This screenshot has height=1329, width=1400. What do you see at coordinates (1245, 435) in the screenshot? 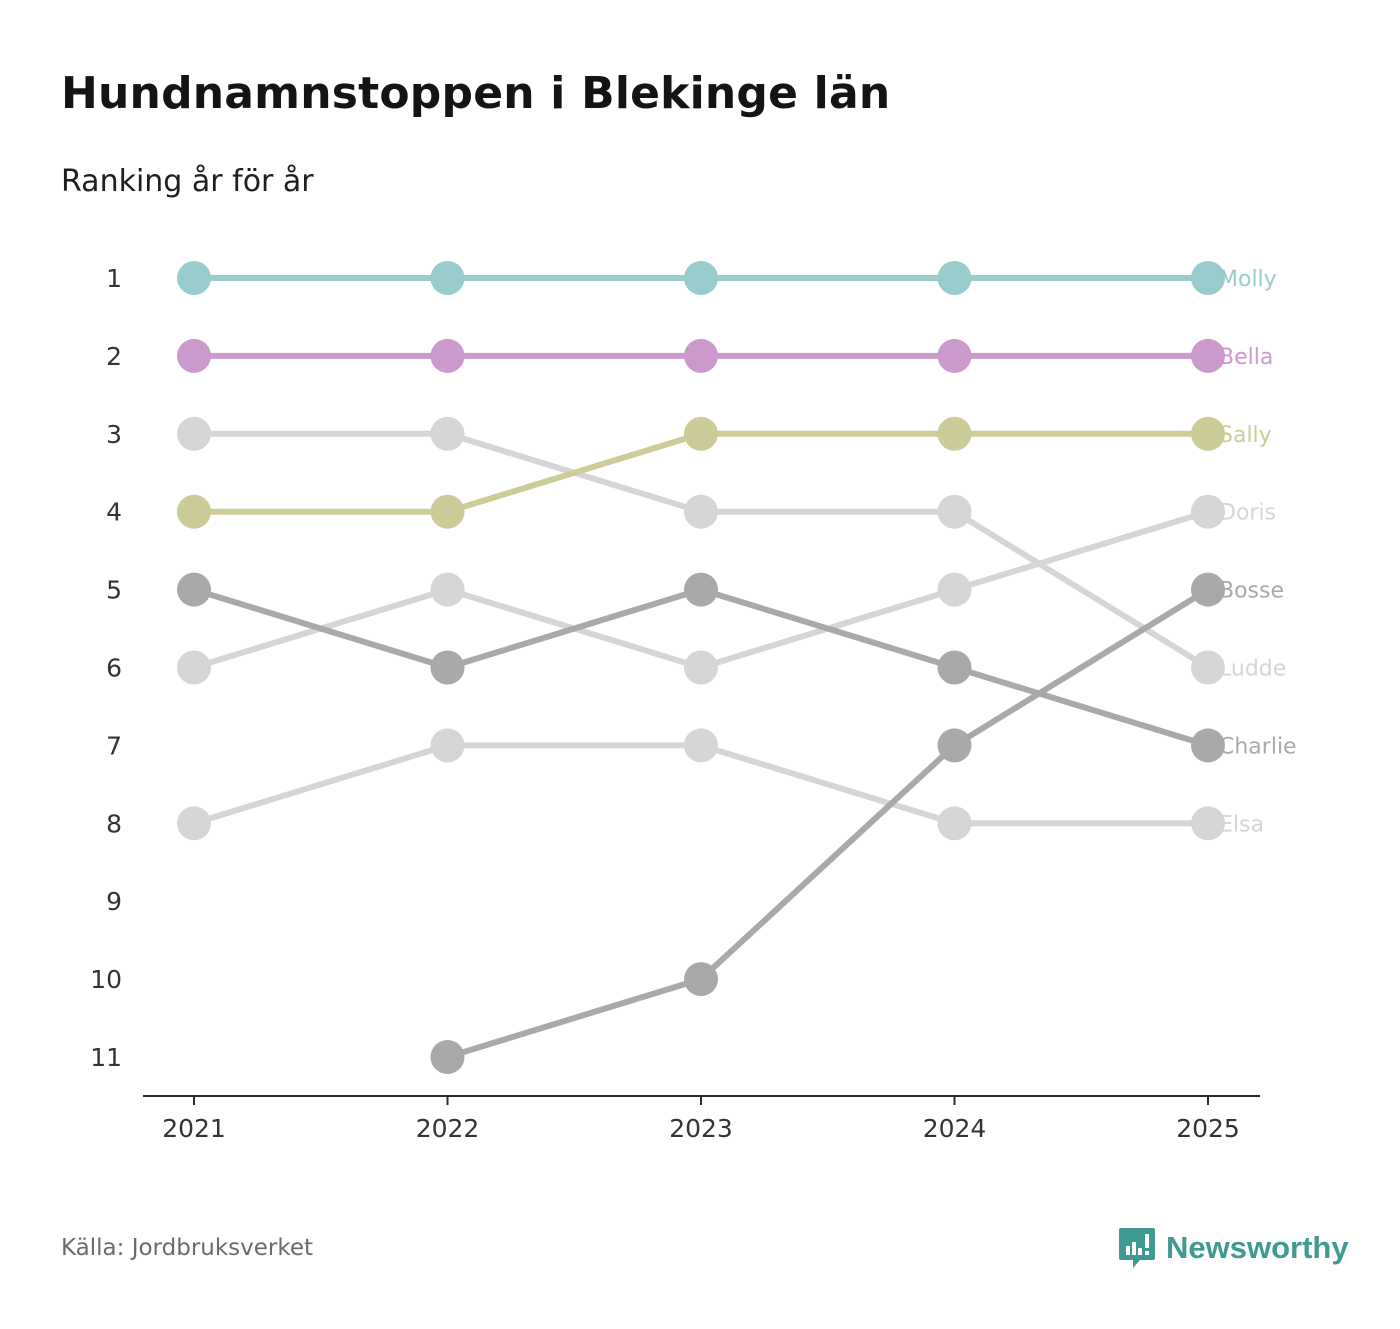
I see `series-label: Sally` at bounding box center [1245, 435].